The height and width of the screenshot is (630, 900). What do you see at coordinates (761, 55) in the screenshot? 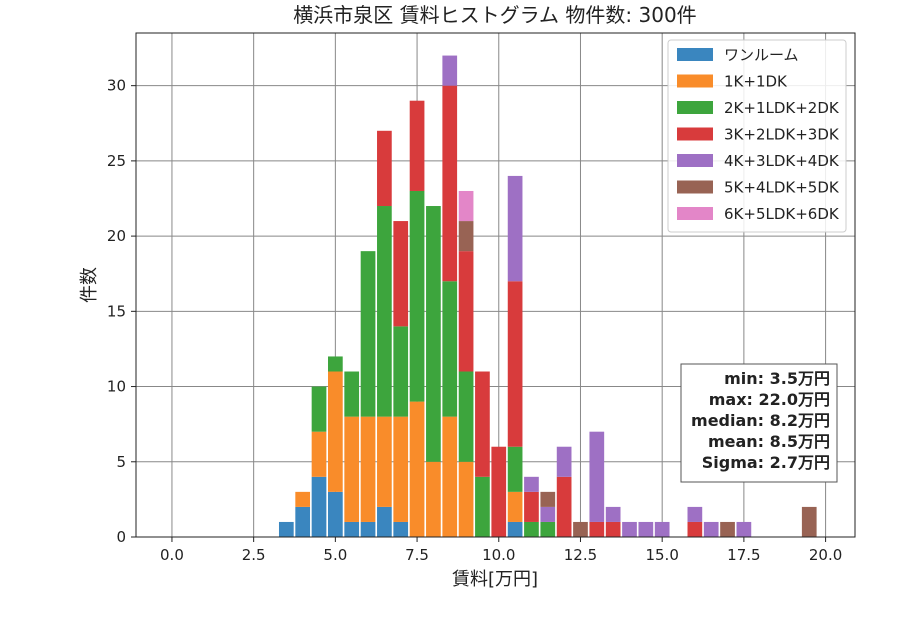
I see `legend-label: ワンルーム` at bounding box center [761, 55].